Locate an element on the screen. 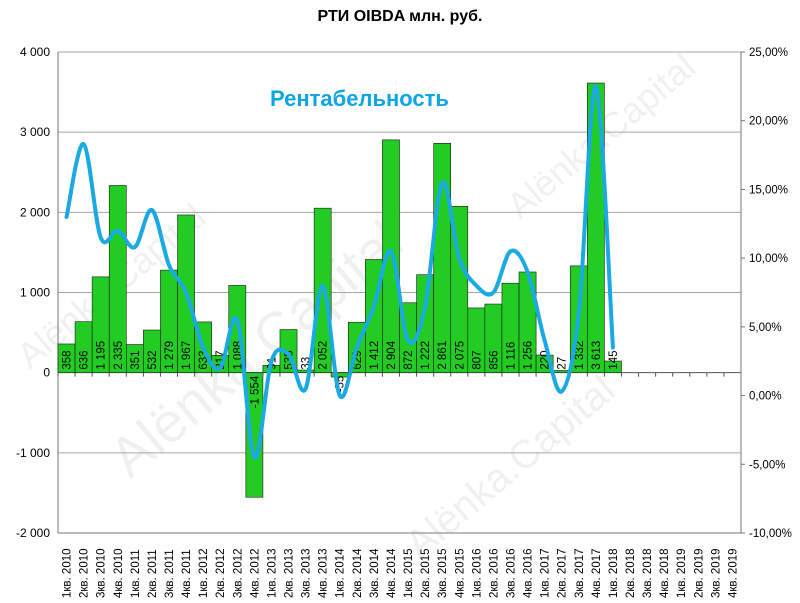 The width and height of the screenshot is (800, 603). x-tick-label: 3кв. 2018 is located at coordinates (648, 573).